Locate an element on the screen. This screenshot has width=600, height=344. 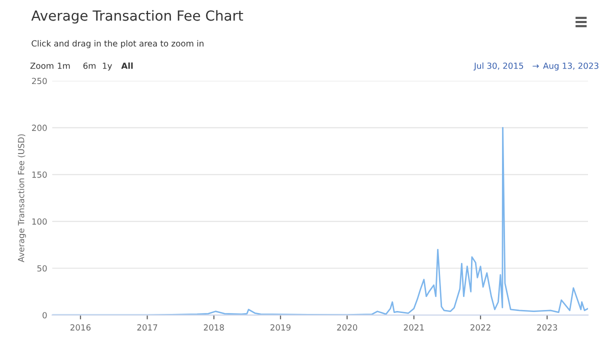
text: Aug 13, 2023 is located at coordinates (570, 66).